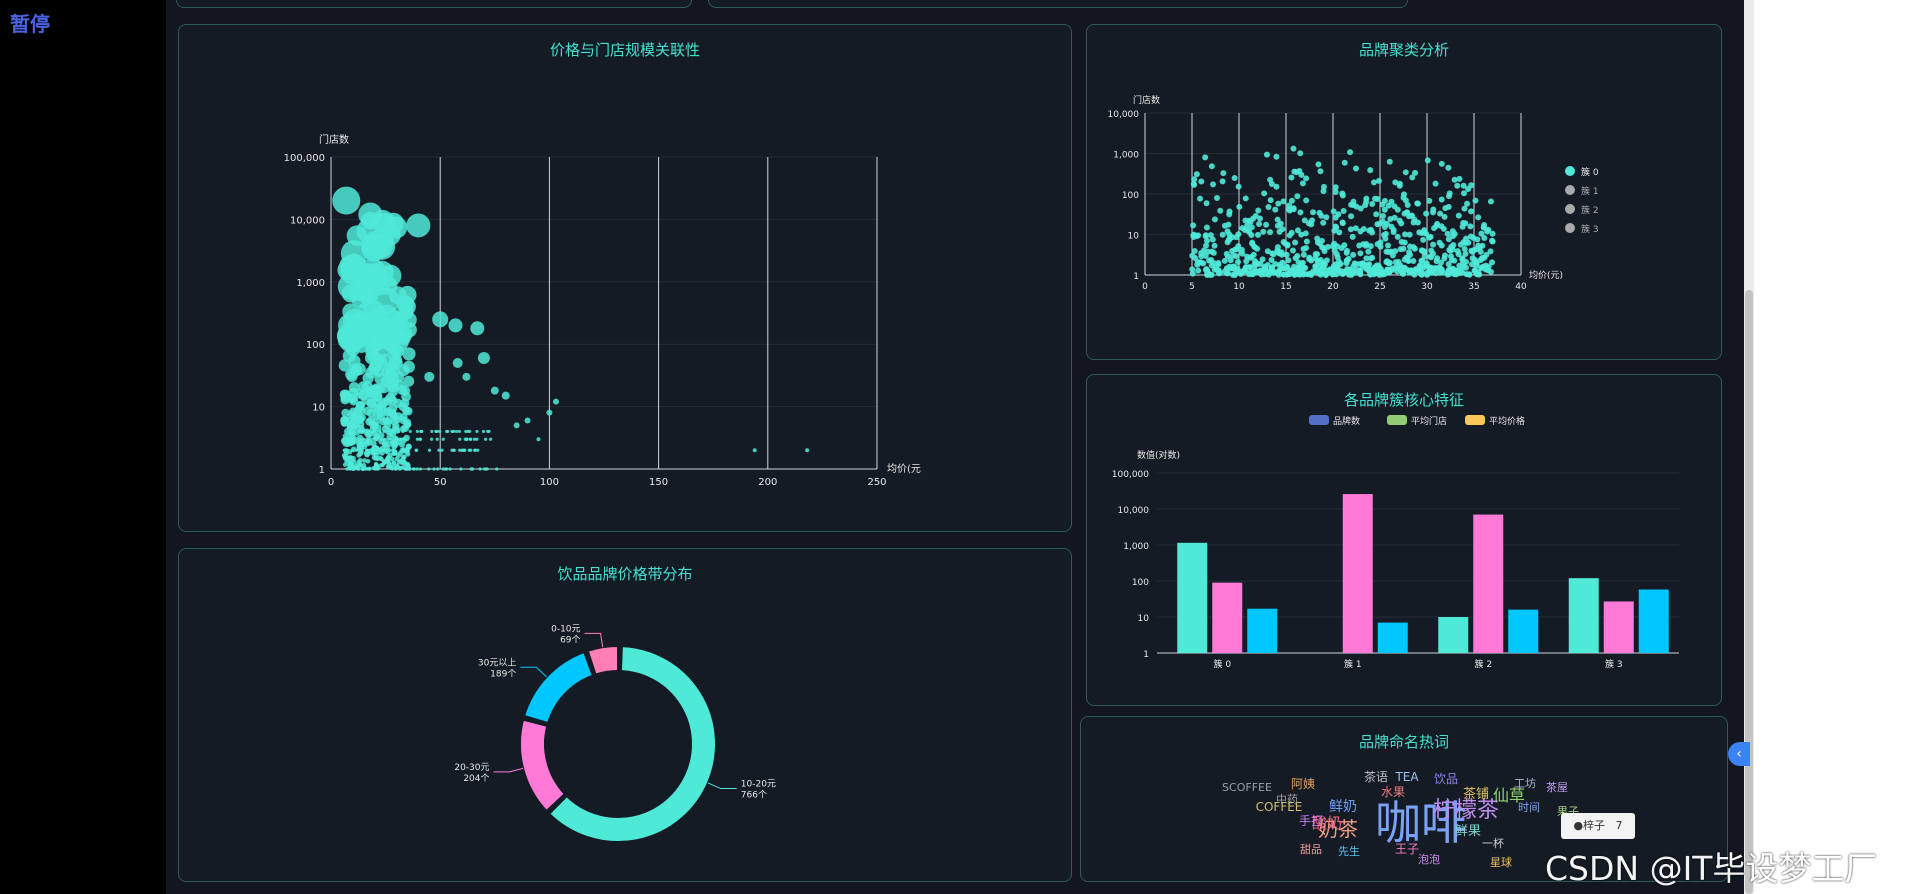  Describe the element at coordinates (1749, 592) in the screenshot. I see `scrollbar-thumb` at that location.